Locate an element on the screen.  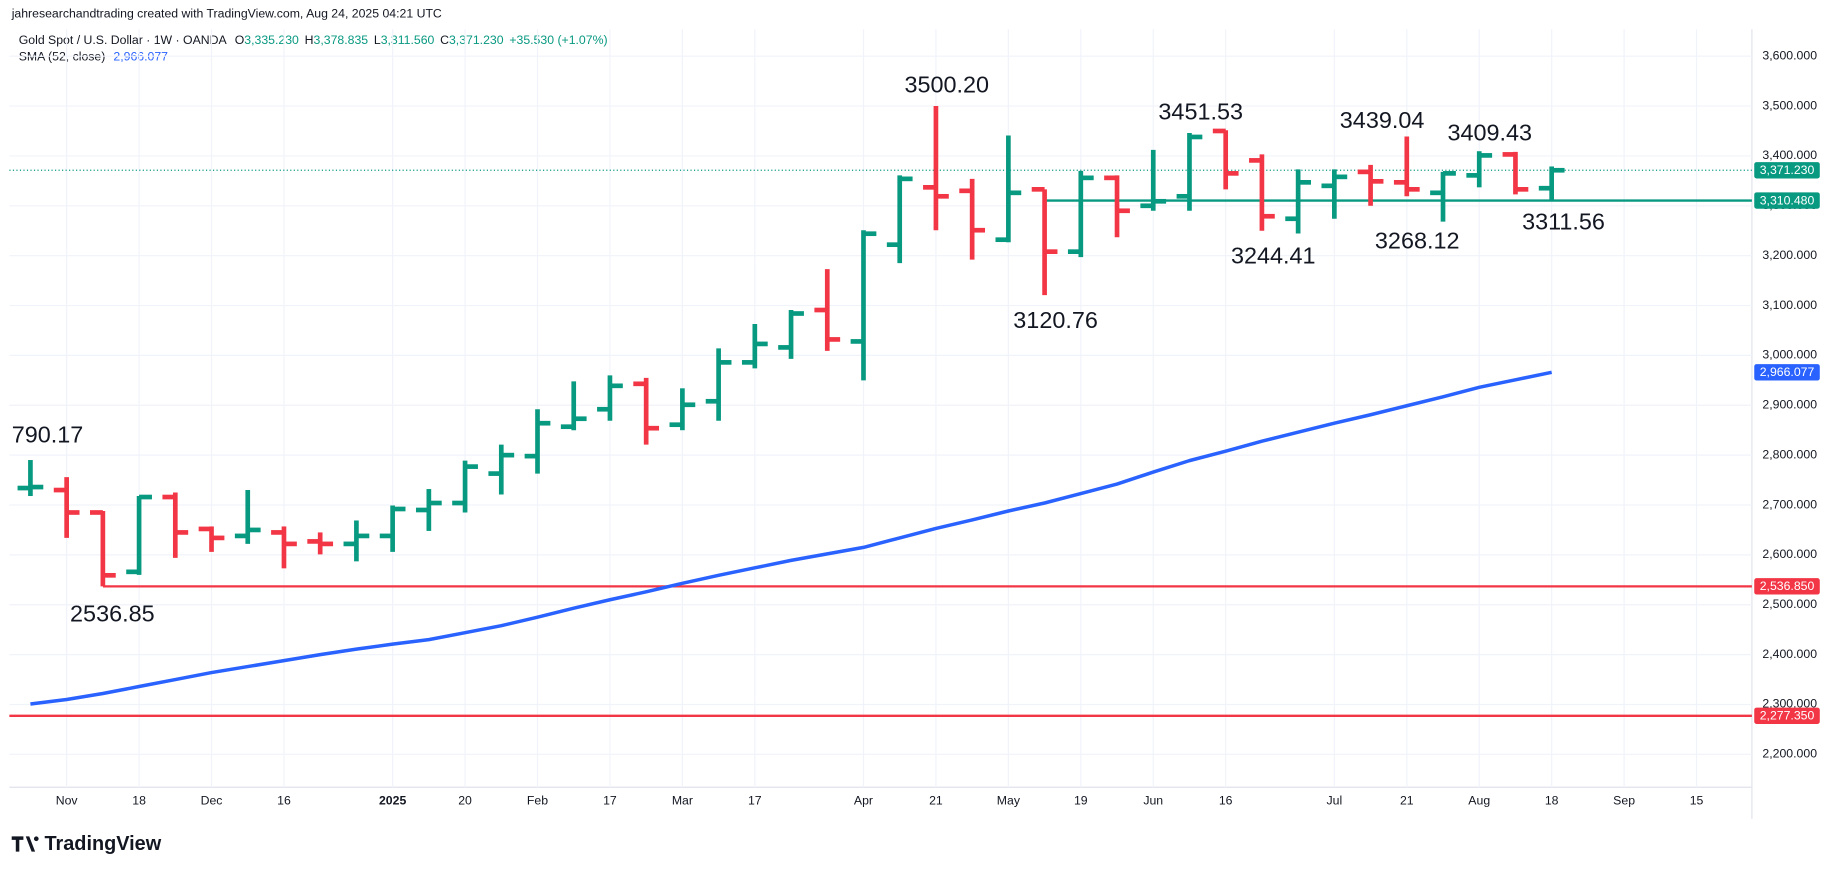
y-tick-label: 2,800.000 is located at coordinates (1789, 454).